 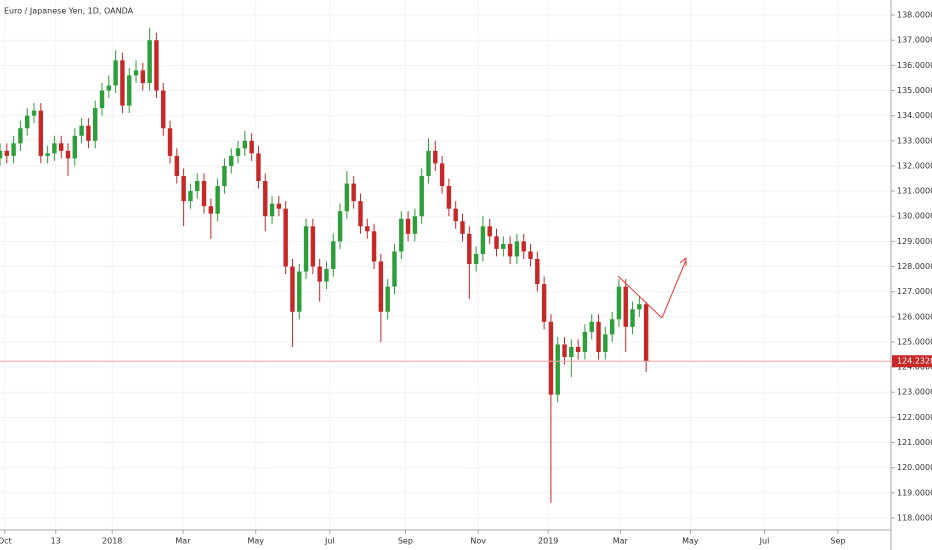 I want to click on x-tick-label: May, so click(x=690, y=541).